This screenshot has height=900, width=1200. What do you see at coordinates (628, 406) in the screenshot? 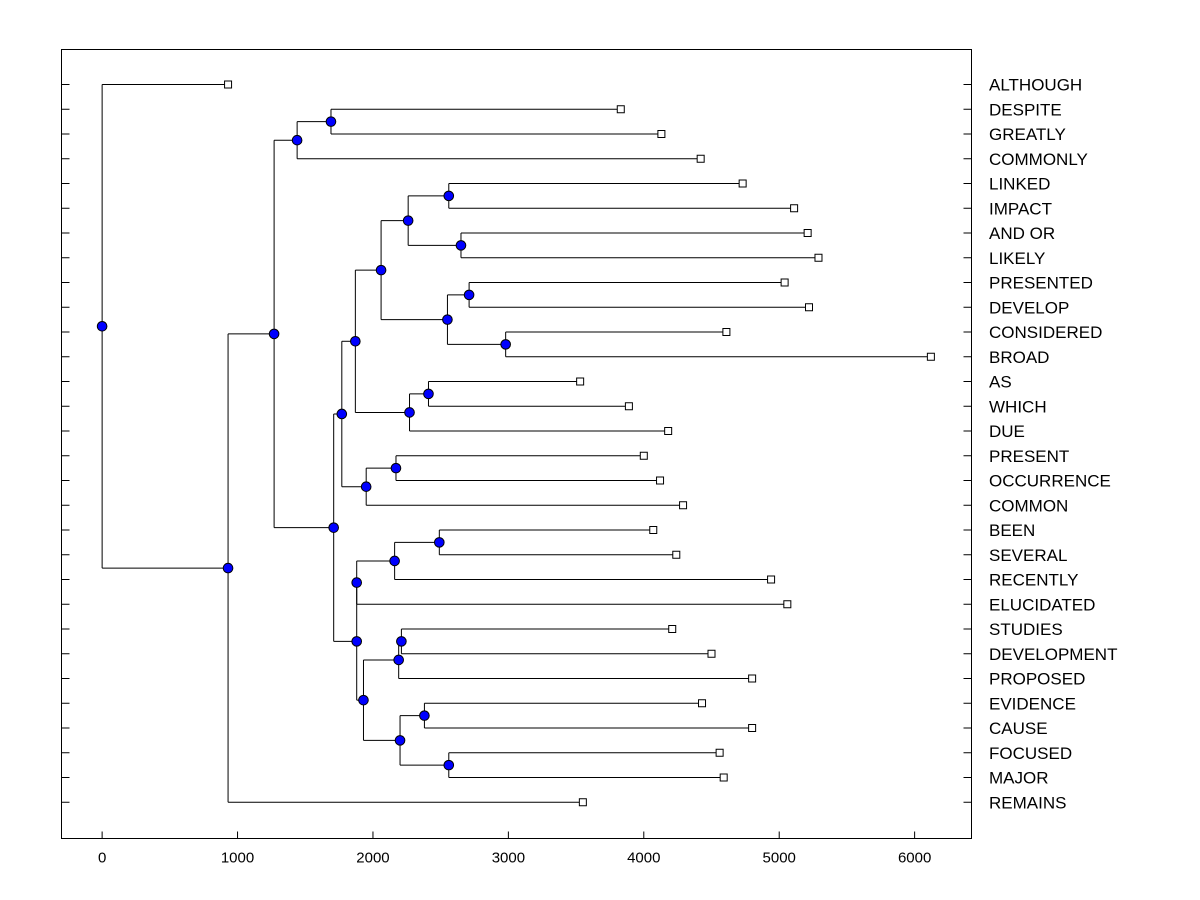
I see `leaf-marker-which` at bounding box center [628, 406].